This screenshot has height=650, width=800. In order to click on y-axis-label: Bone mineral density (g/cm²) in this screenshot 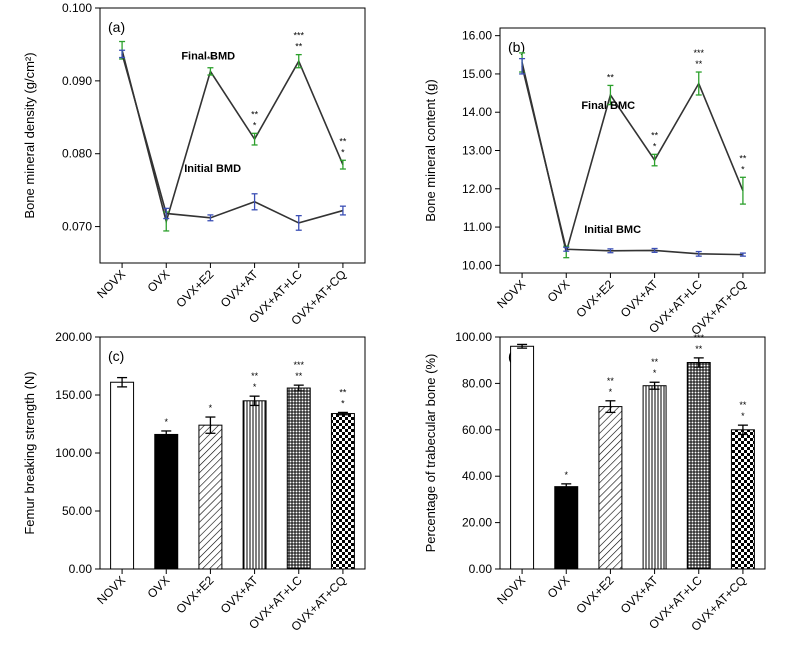, I will do `click(29, 135)`.